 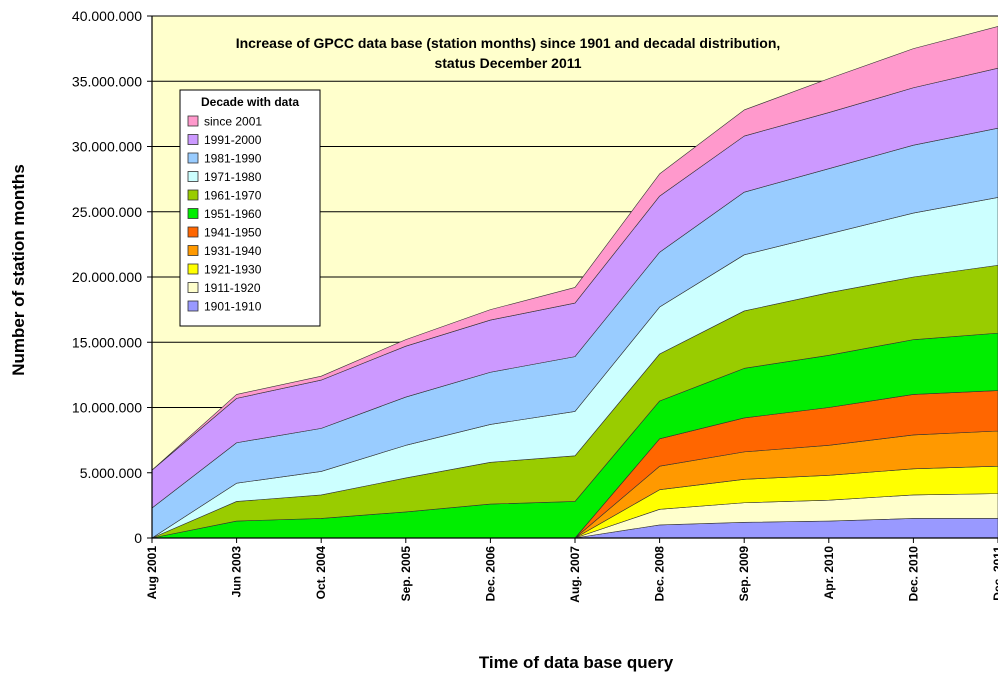 I want to click on x-tick-label: Dec. 2006, so click(x=490, y=574).